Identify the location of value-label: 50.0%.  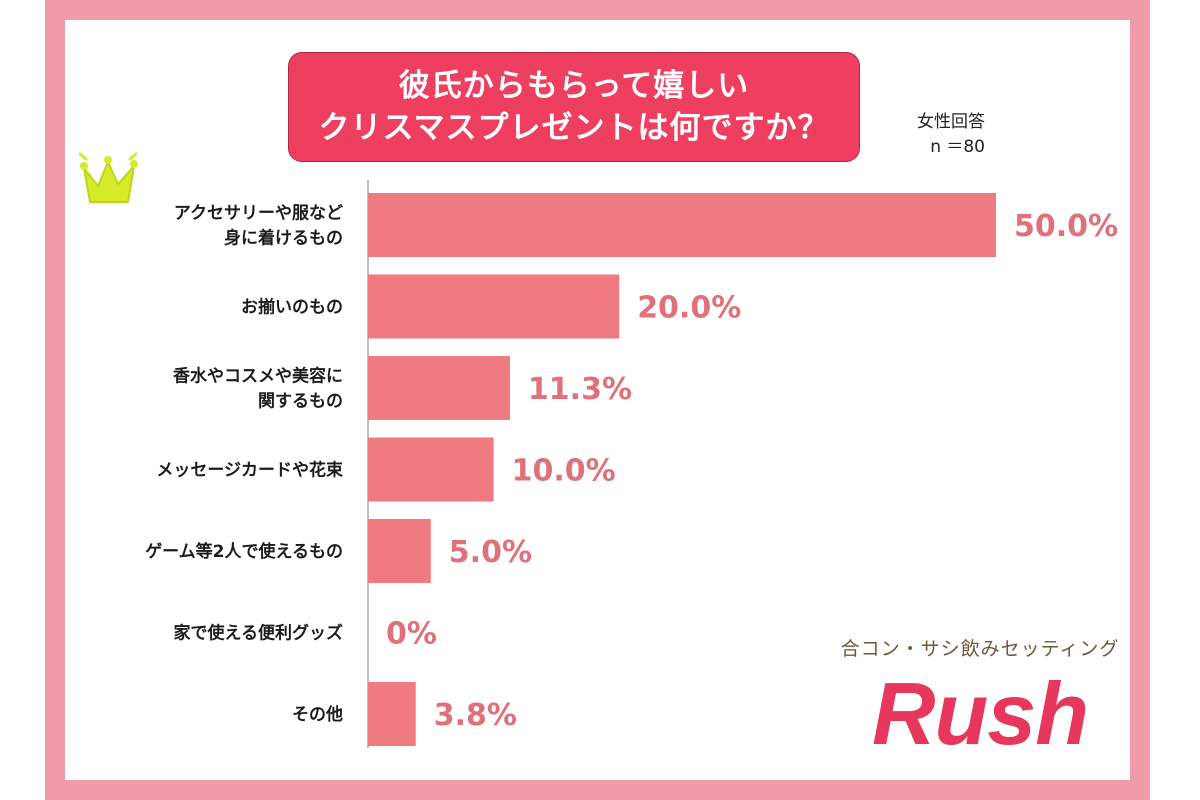
(1066, 226).